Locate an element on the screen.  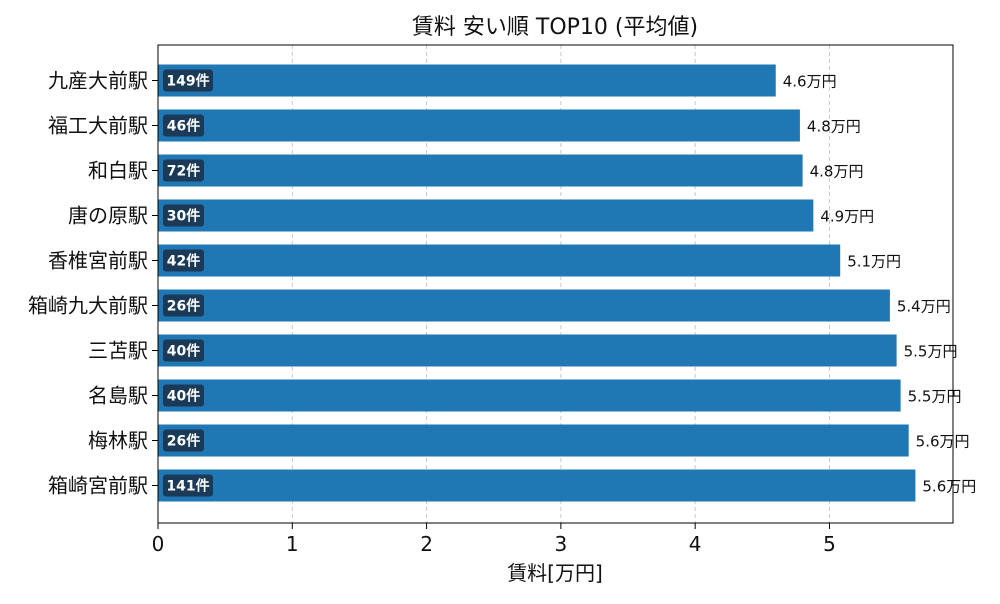
value-label: 5.4万円 is located at coordinates (924, 307).